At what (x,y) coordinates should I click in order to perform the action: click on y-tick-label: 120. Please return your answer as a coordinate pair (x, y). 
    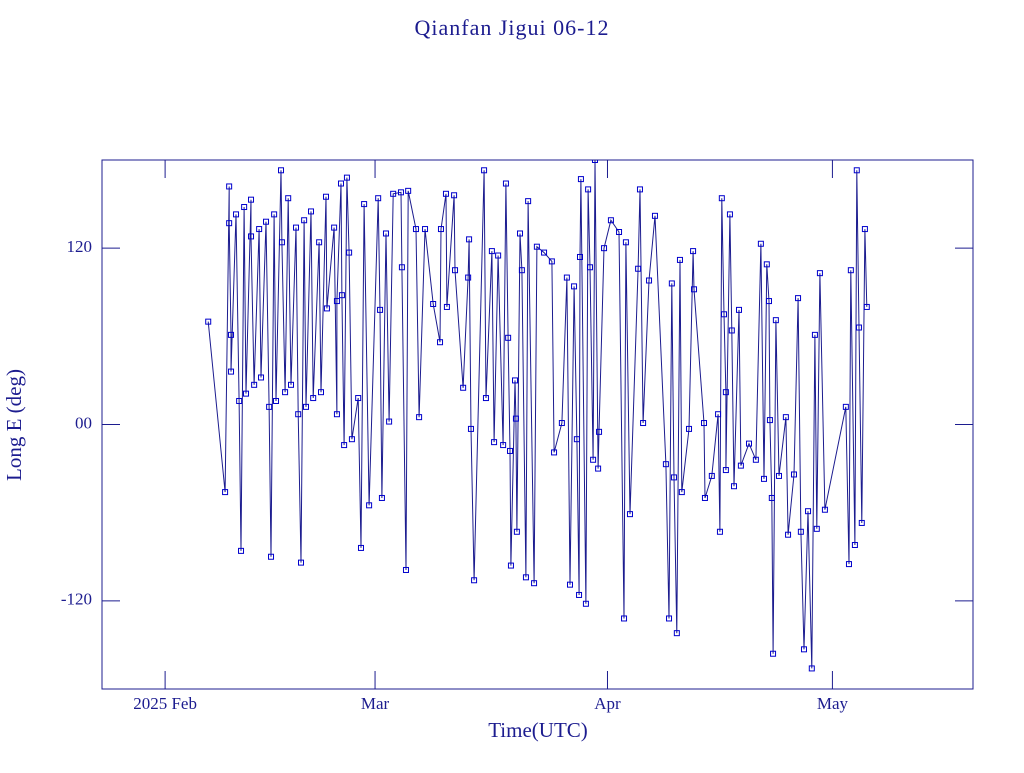
    Looking at the image, I should click on (80, 246).